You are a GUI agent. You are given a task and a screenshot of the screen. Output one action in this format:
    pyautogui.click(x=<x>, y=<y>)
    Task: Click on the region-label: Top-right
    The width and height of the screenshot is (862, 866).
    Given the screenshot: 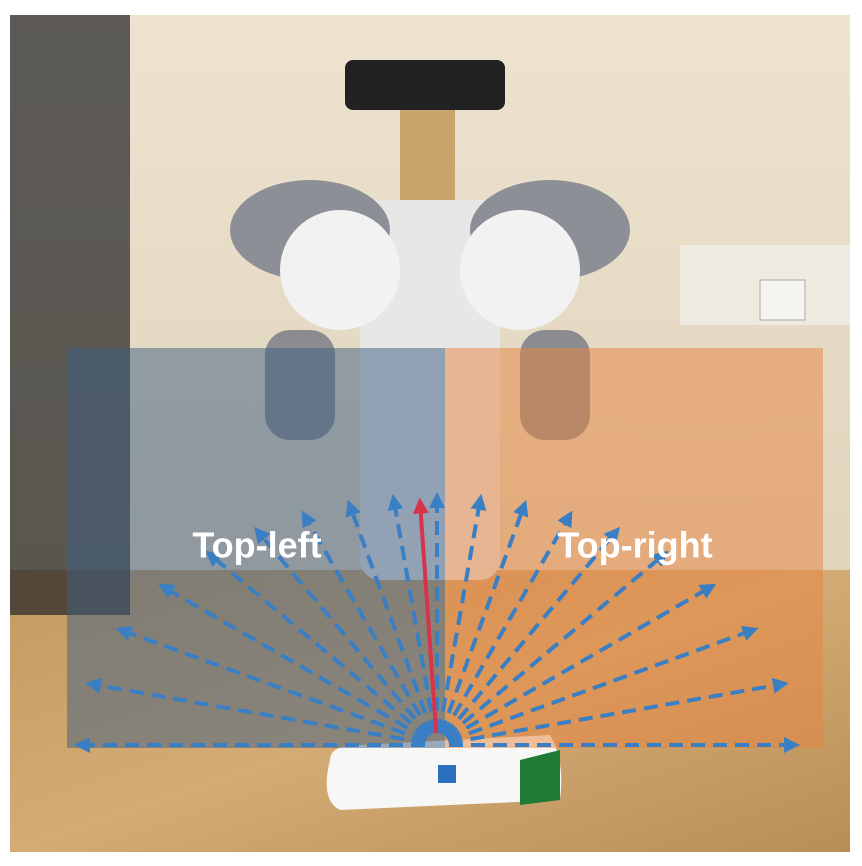 What is the action you would take?
    pyautogui.click(x=634, y=545)
    